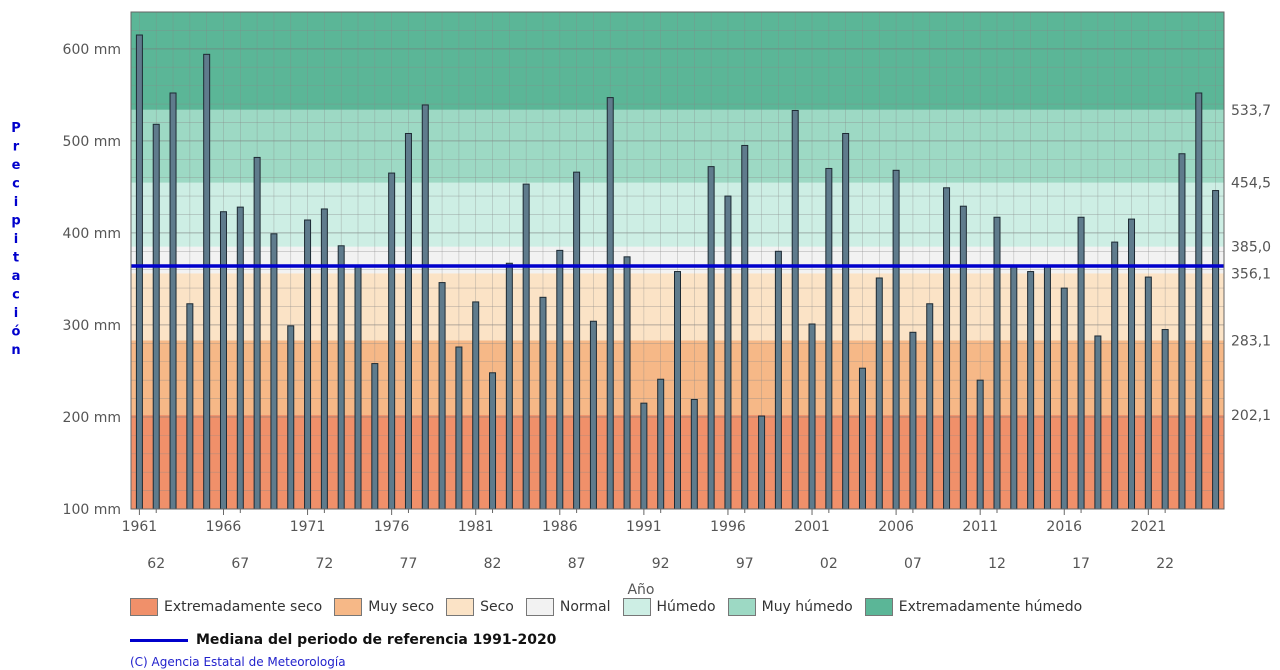  Describe the element at coordinates (745, 564) in the screenshot. I see `x-tick-label: 97` at that location.